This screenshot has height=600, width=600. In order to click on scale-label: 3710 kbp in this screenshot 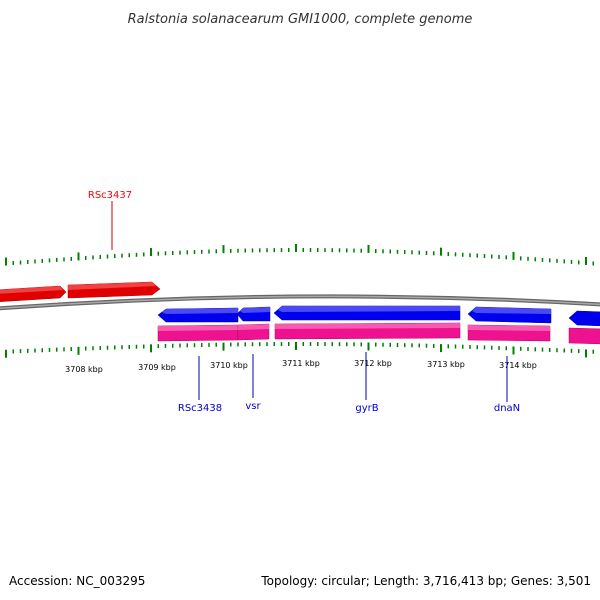, I will do `click(229, 365)`.